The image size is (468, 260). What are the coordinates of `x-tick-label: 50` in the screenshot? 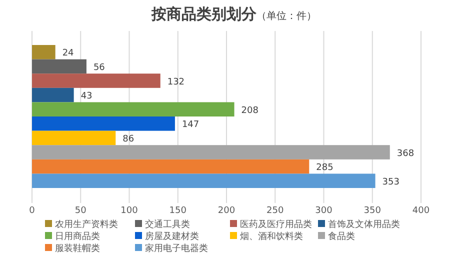 It's located at (80, 211).